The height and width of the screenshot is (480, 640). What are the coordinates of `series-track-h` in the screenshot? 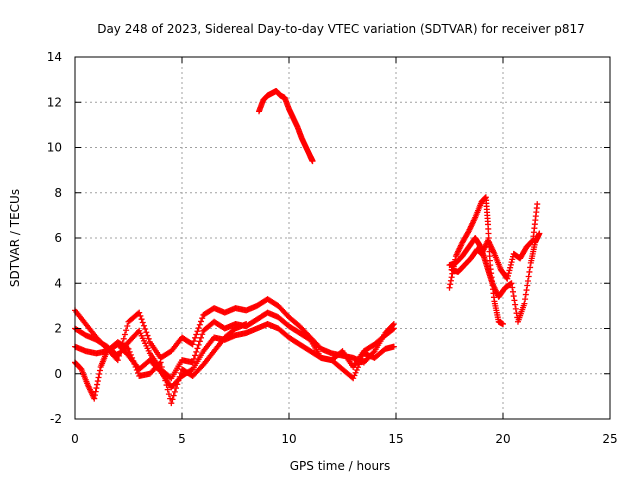 It's located at (494, 241).